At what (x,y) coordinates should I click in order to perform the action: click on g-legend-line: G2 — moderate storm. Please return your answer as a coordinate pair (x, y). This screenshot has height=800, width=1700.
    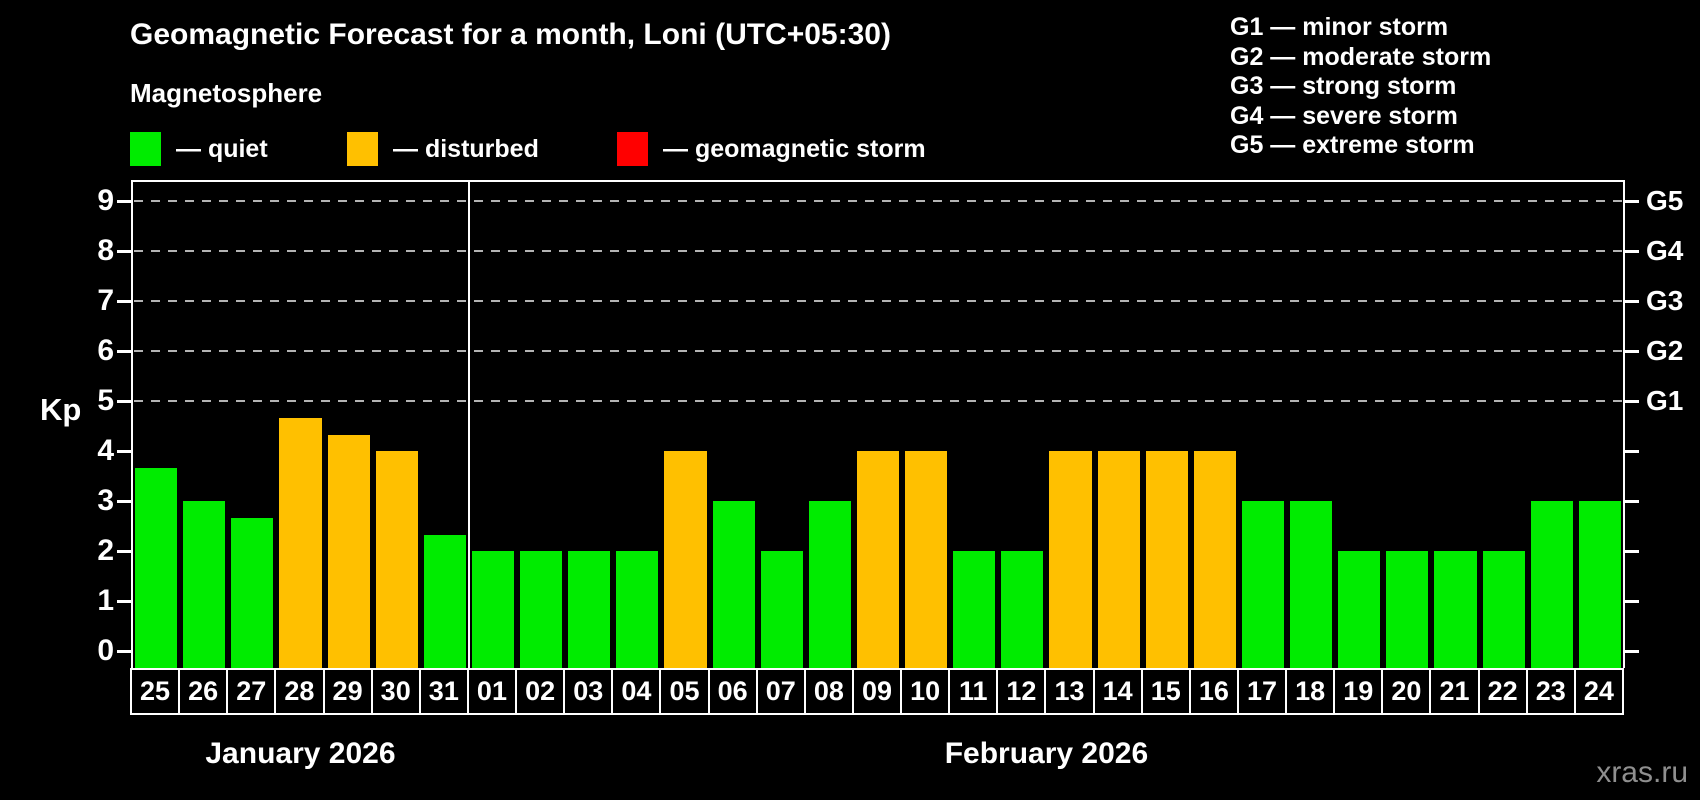
    Looking at the image, I should click on (1361, 56).